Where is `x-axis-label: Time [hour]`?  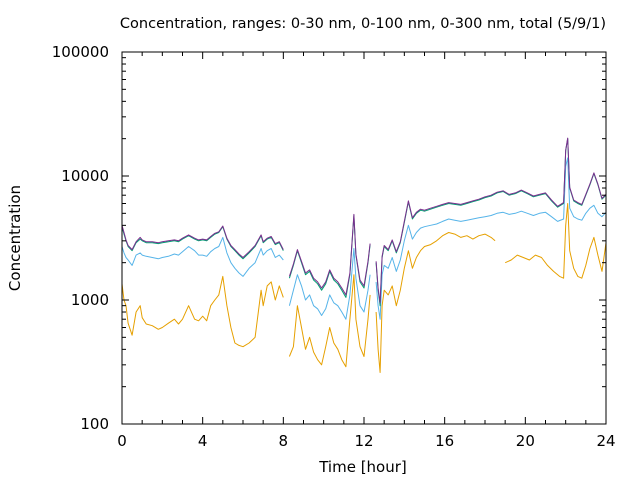
x-axis-label: Time [hour] is located at coordinates (362, 467).